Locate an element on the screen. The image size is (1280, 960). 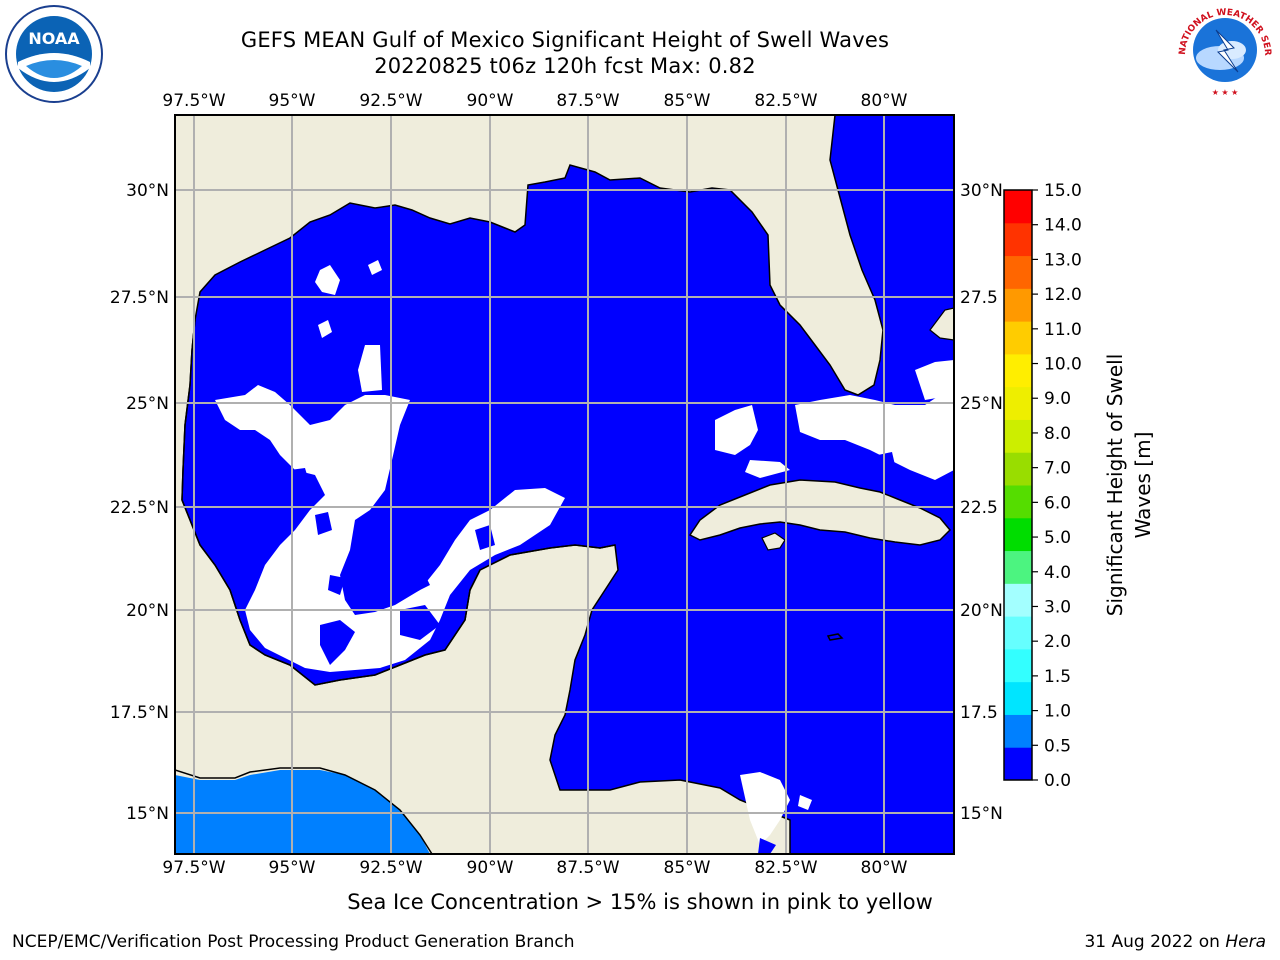
lat-label: 27.5 is located at coordinates (979, 298).